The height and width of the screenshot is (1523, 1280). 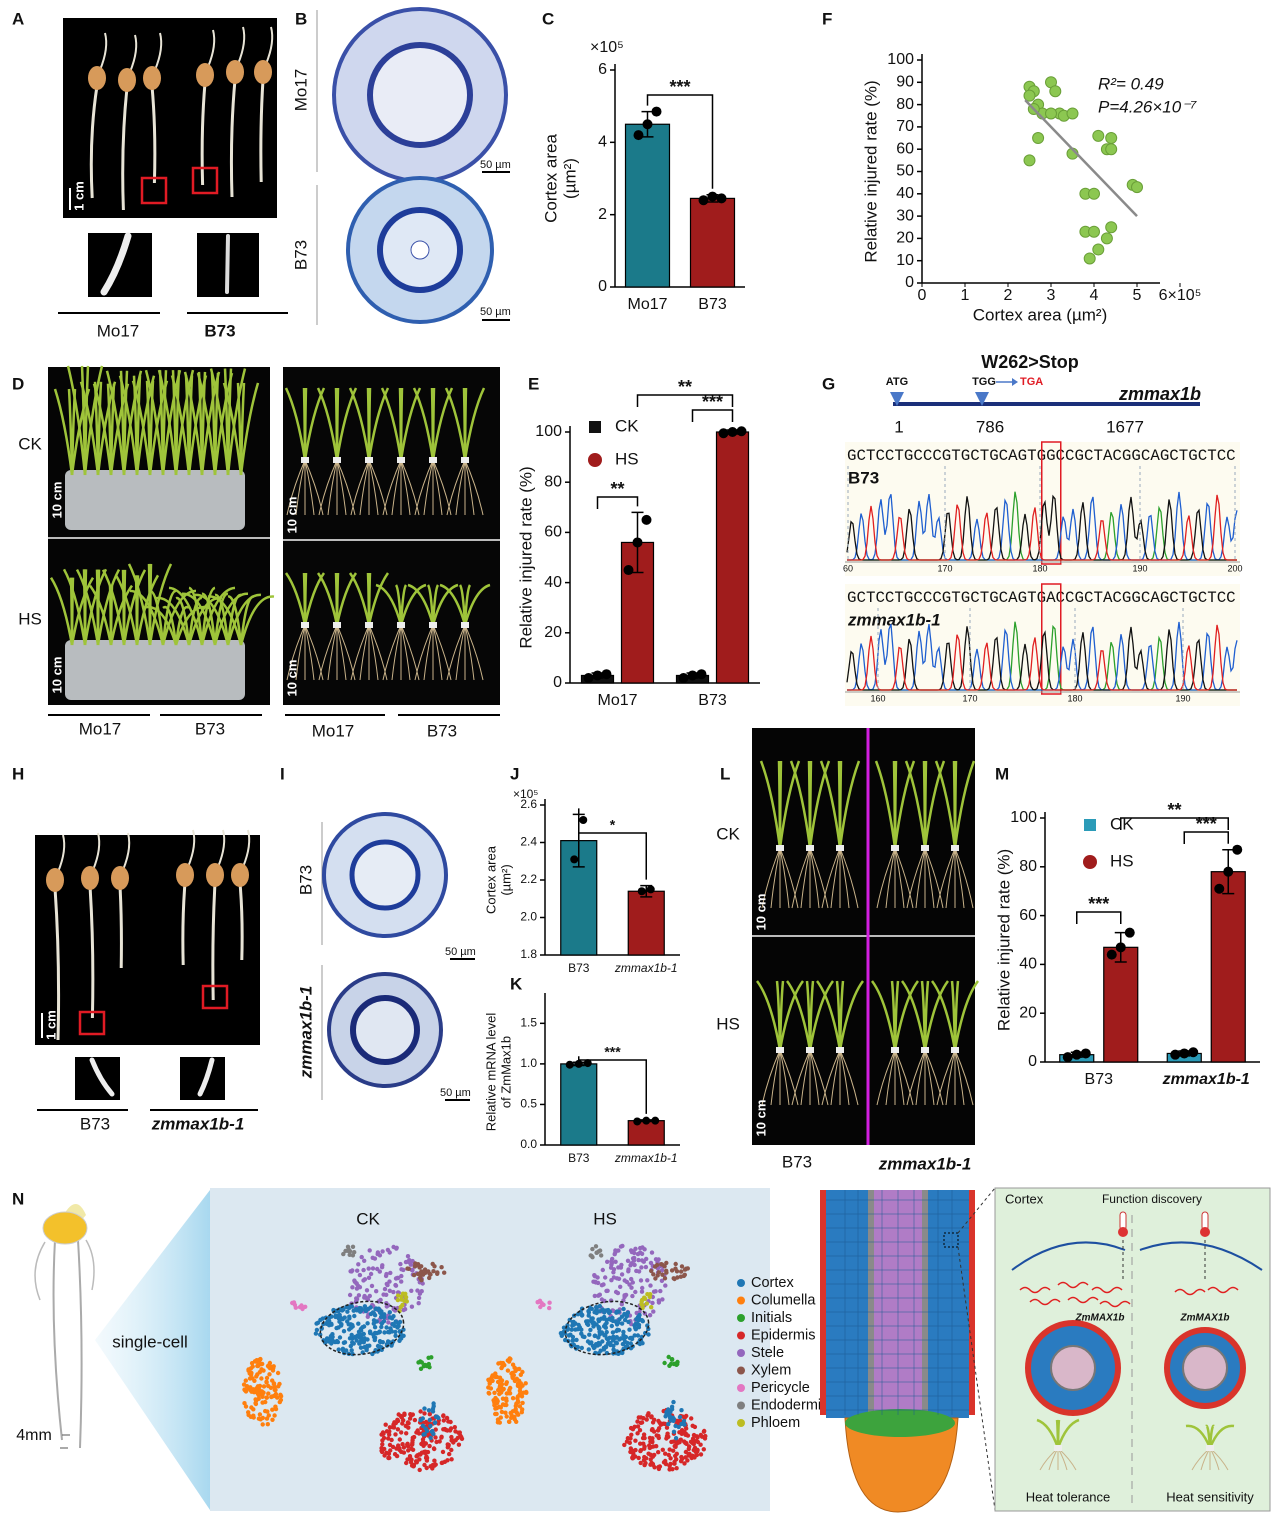 I want to click on legend-label: HS, so click(x=1122, y=860).